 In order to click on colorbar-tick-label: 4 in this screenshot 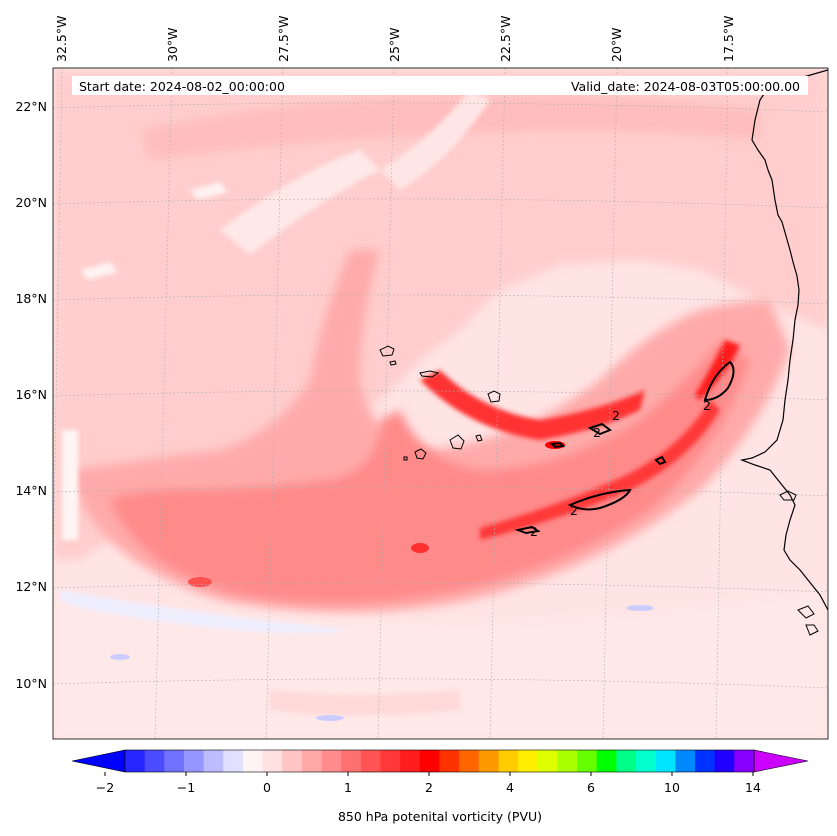, I will do `click(510, 787)`.